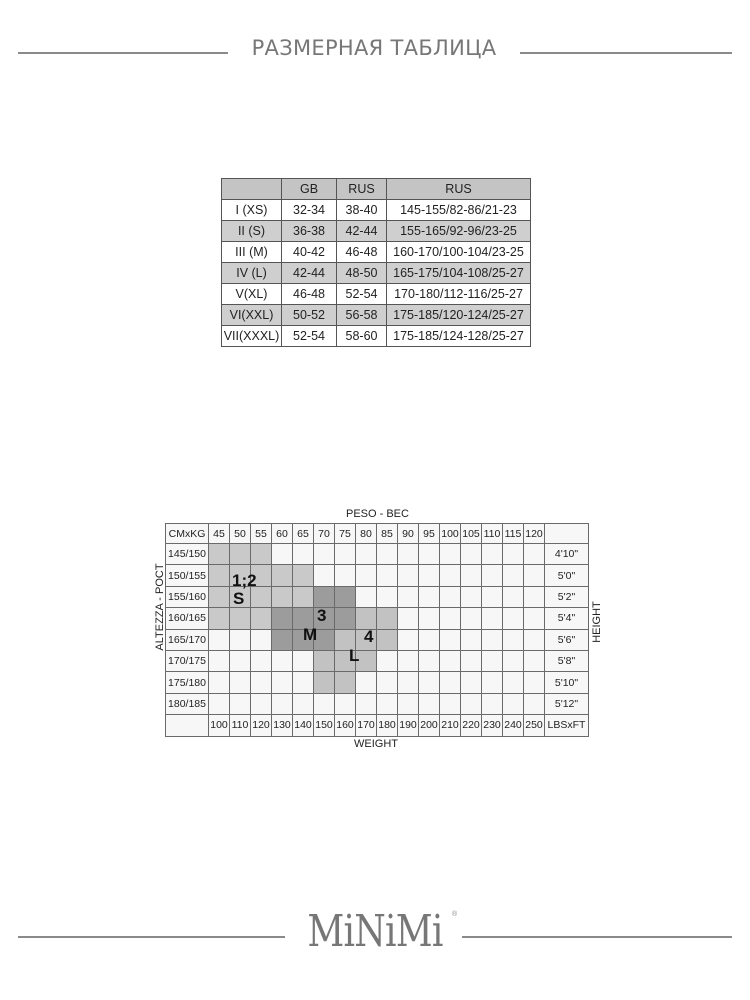  I want to click on lbs-tick-label: 140, so click(303, 725).